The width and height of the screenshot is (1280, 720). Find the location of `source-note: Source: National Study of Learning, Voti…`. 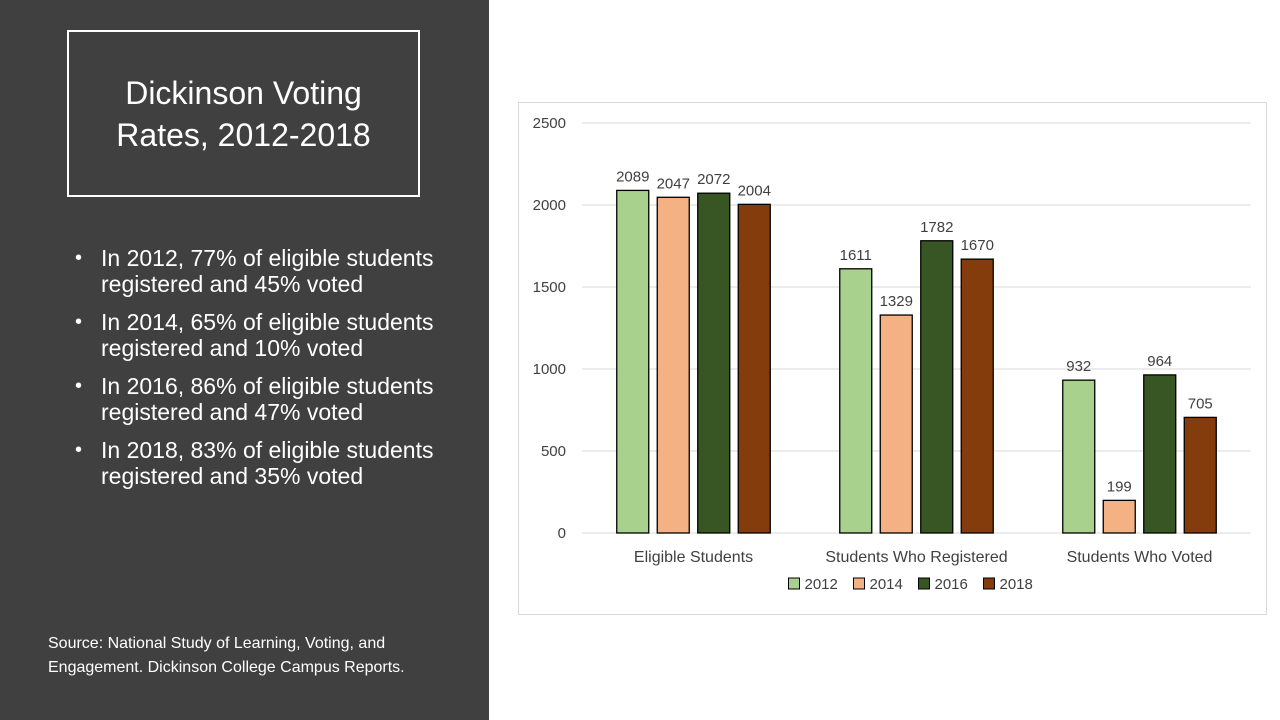

source-note: Source: National Study of Learning, Voti… is located at coordinates (226, 655).